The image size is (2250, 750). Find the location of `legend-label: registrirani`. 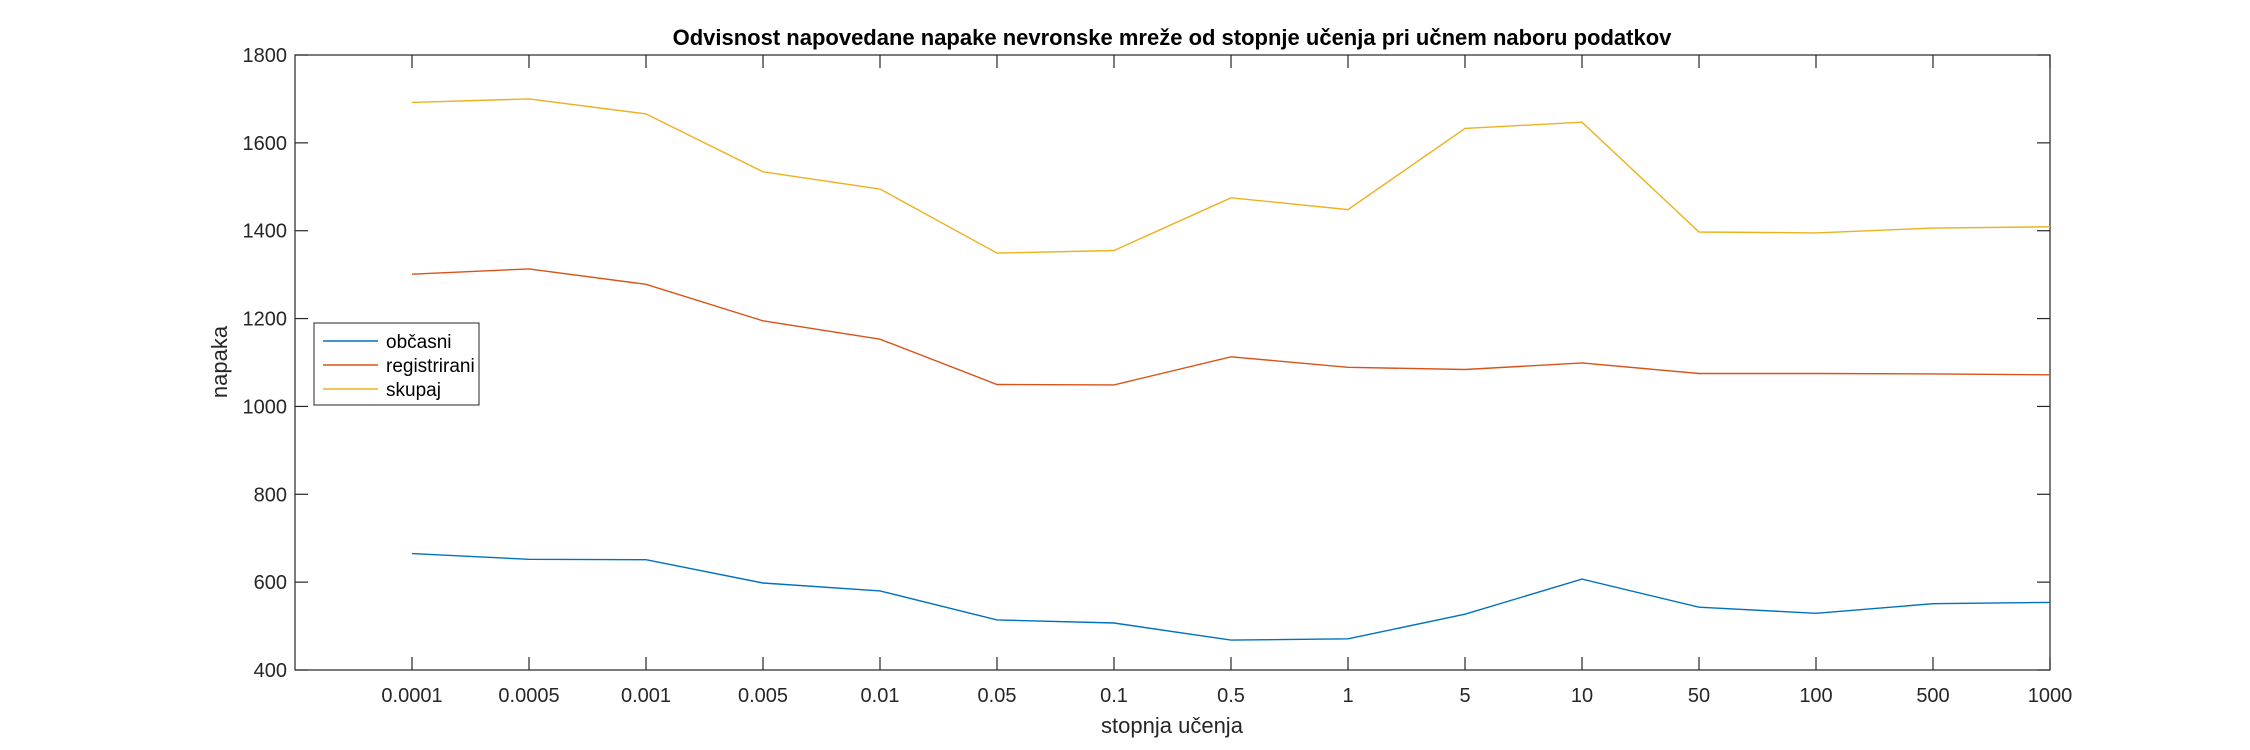

legend-label: registrirani is located at coordinates (430, 366).